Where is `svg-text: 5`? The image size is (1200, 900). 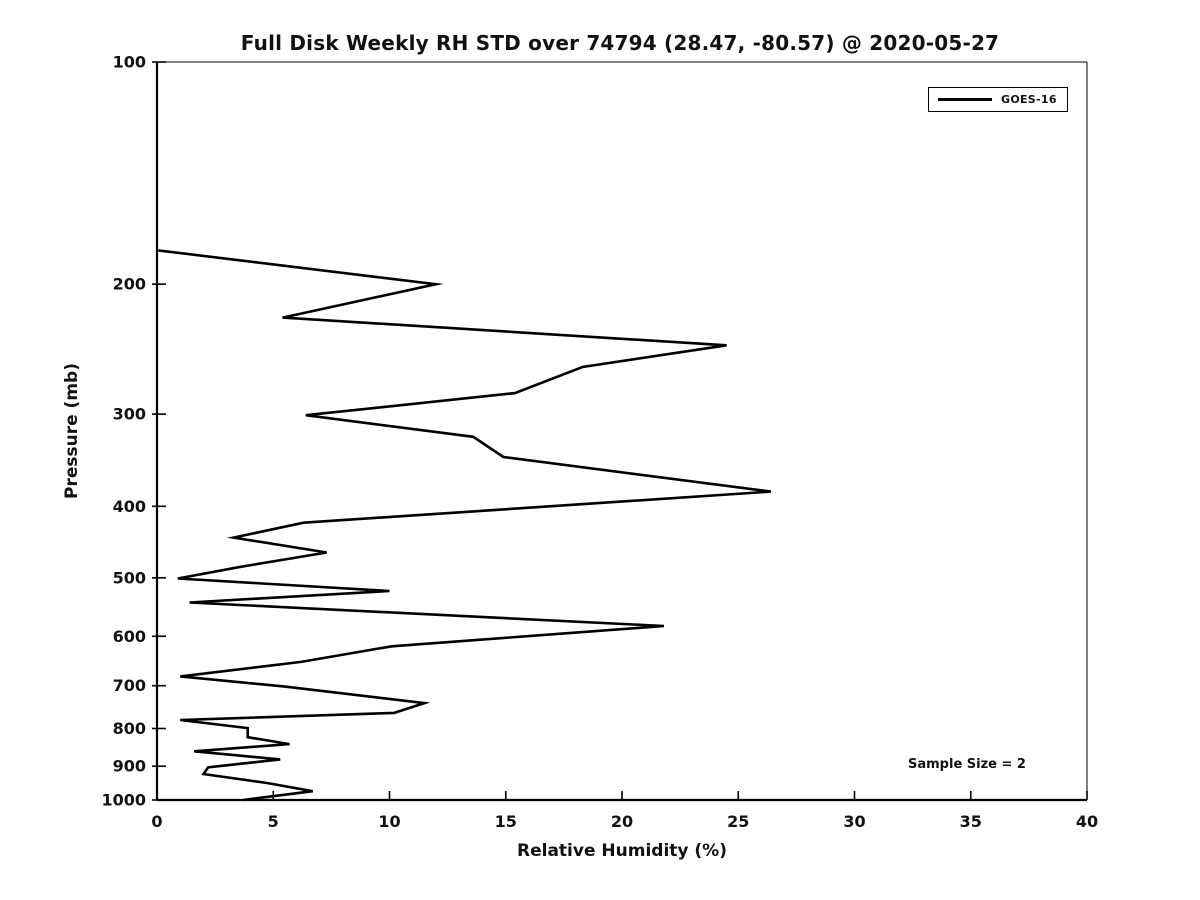
svg-text: 5 is located at coordinates (273, 821).